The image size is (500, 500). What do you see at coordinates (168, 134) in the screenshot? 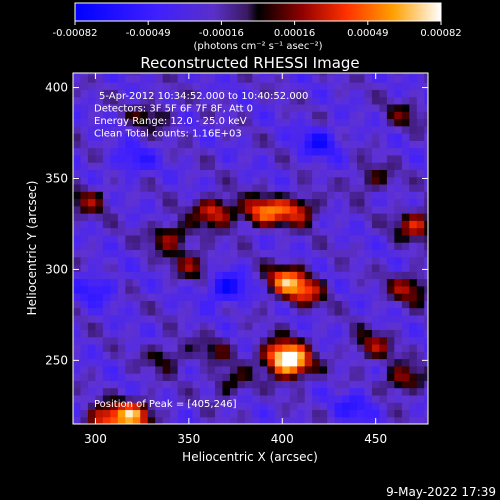
I see `annotation-line: Clean Total counts: 1.16E+03` at bounding box center [168, 134].